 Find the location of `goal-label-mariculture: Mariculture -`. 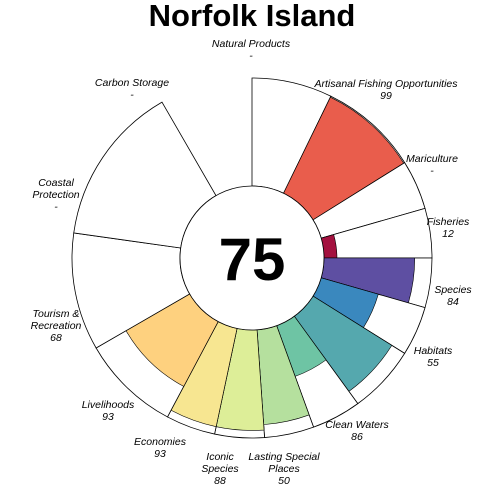

goal-label-mariculture: Mariculture - is located at coordinates (432, 165).